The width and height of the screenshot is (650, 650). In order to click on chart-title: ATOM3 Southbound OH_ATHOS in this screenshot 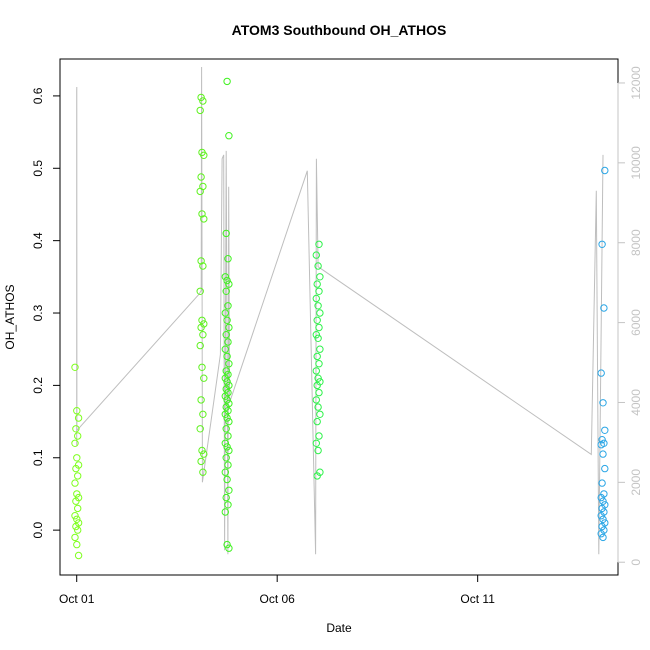, I will do `click(339, 30)`.